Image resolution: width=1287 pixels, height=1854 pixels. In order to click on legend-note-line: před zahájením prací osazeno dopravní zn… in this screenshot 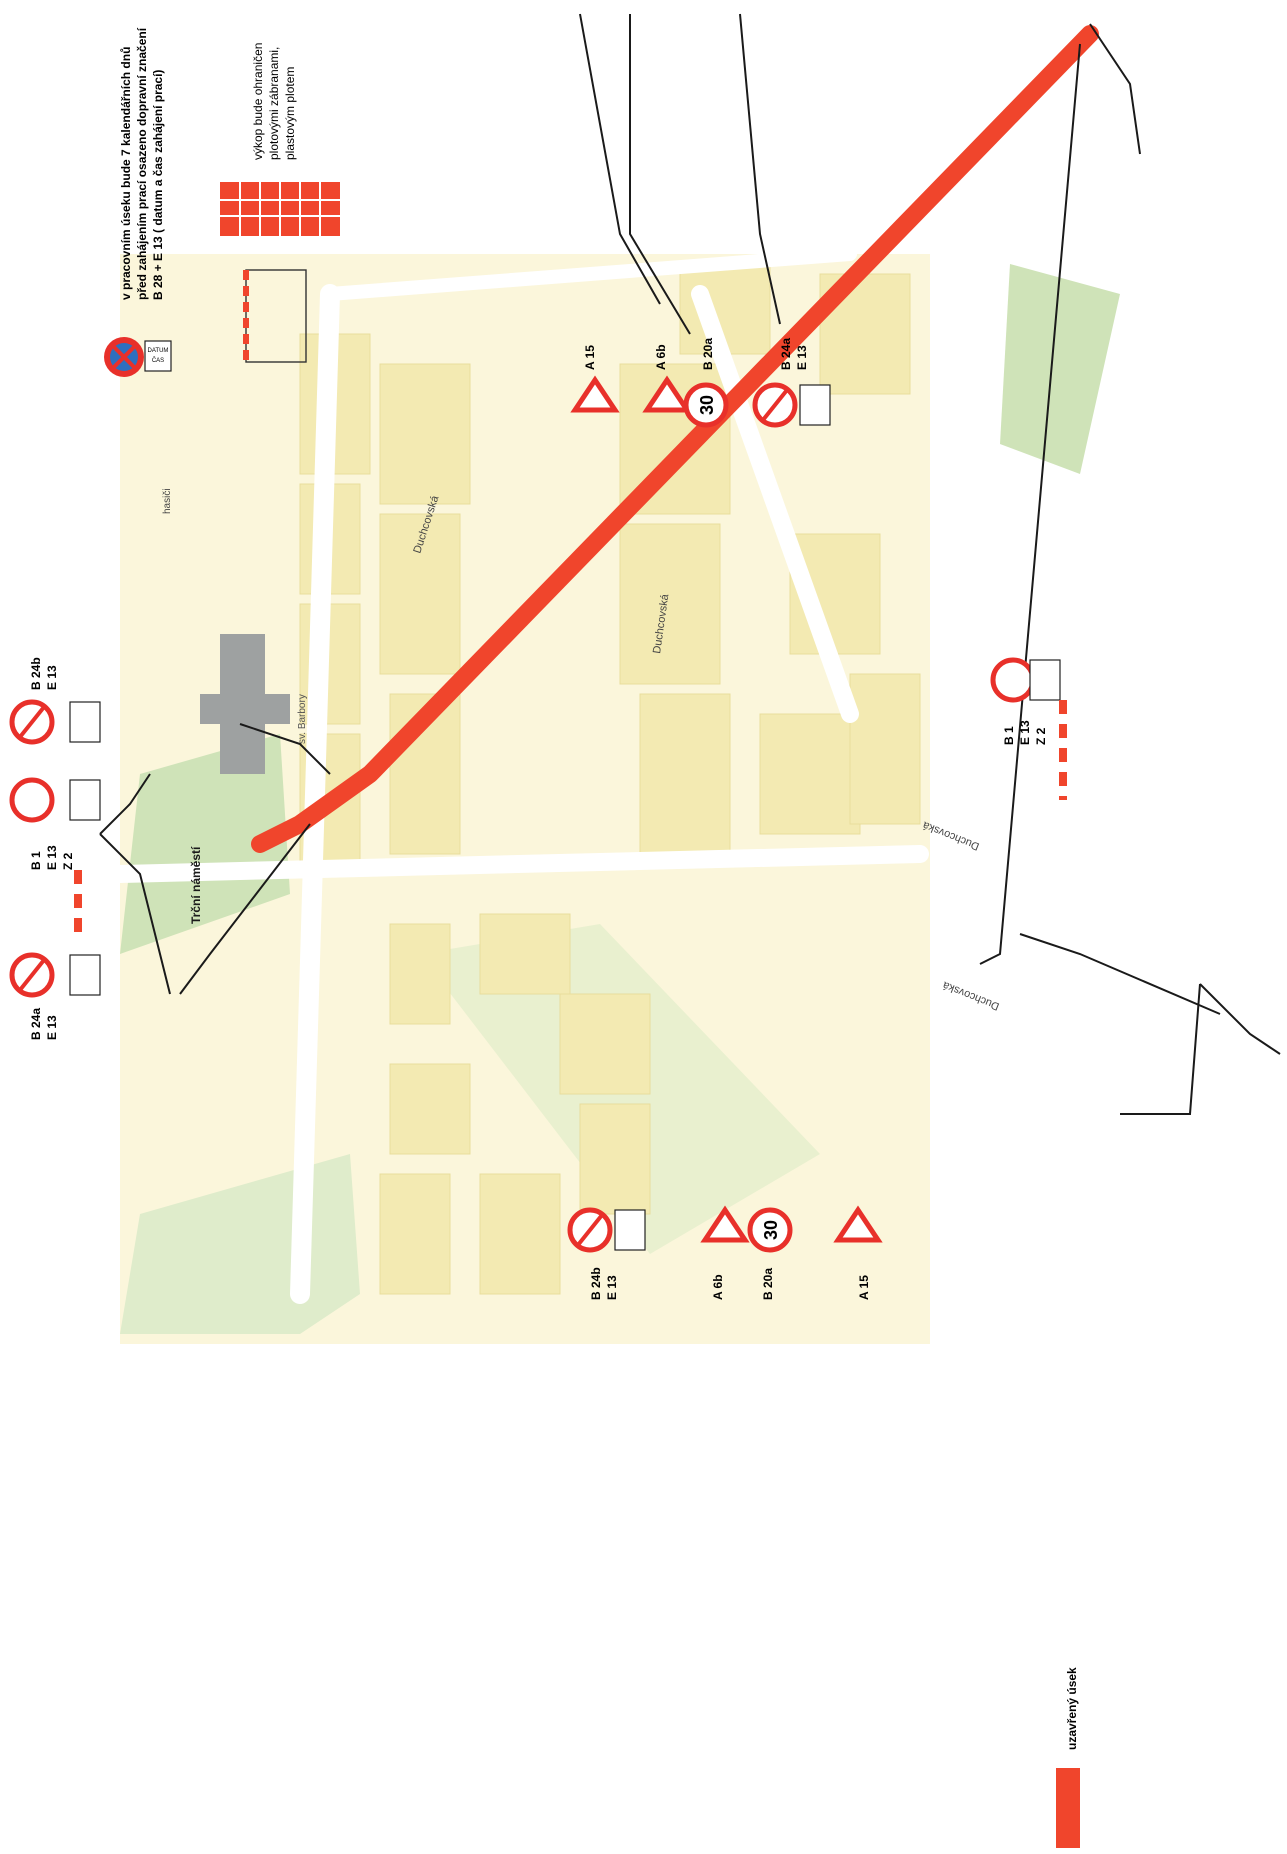, I will do `click(142, 163)`.